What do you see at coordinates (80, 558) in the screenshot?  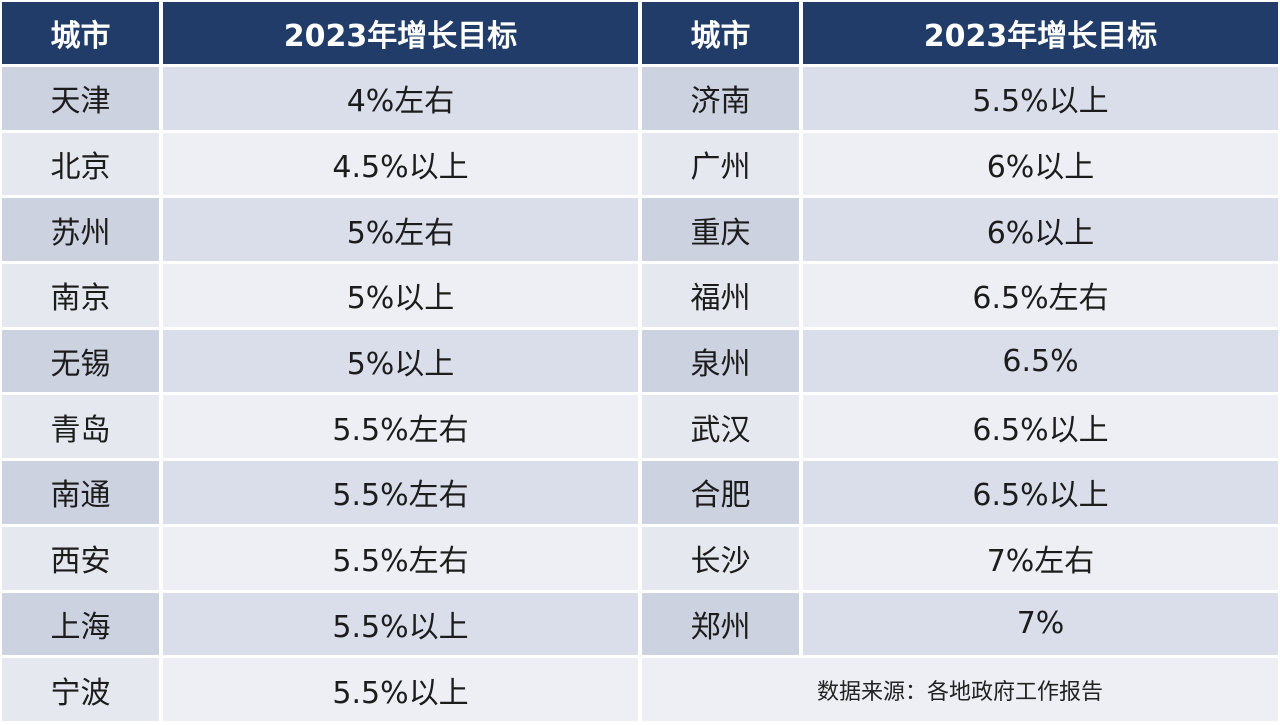 I see `city-cell: 西安` at bounding box center [80, 558].